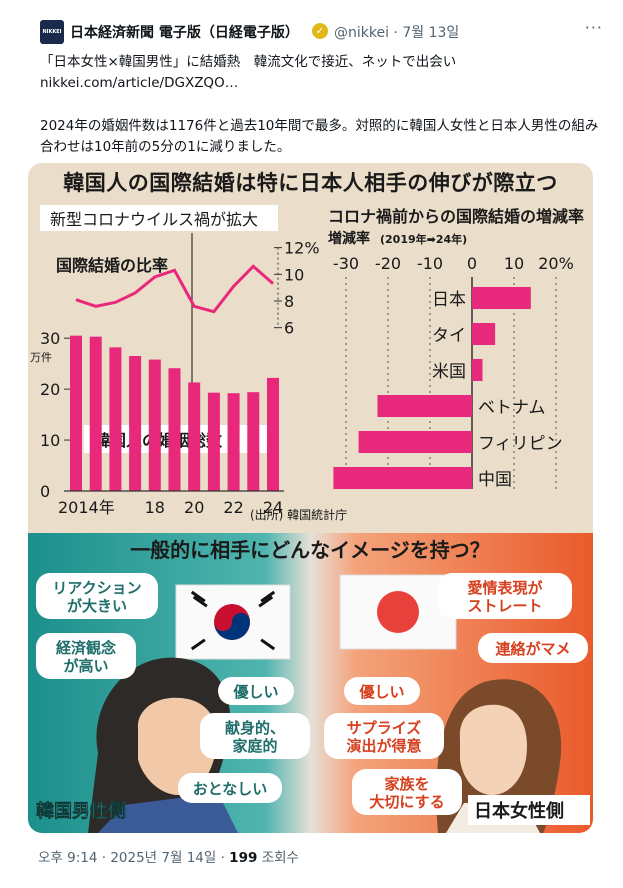 This screenshot has height=888, width=623. Describe the element at coordinates (406, 802) in the screenshot. I see `bubble-text: 大切にする` at that location.